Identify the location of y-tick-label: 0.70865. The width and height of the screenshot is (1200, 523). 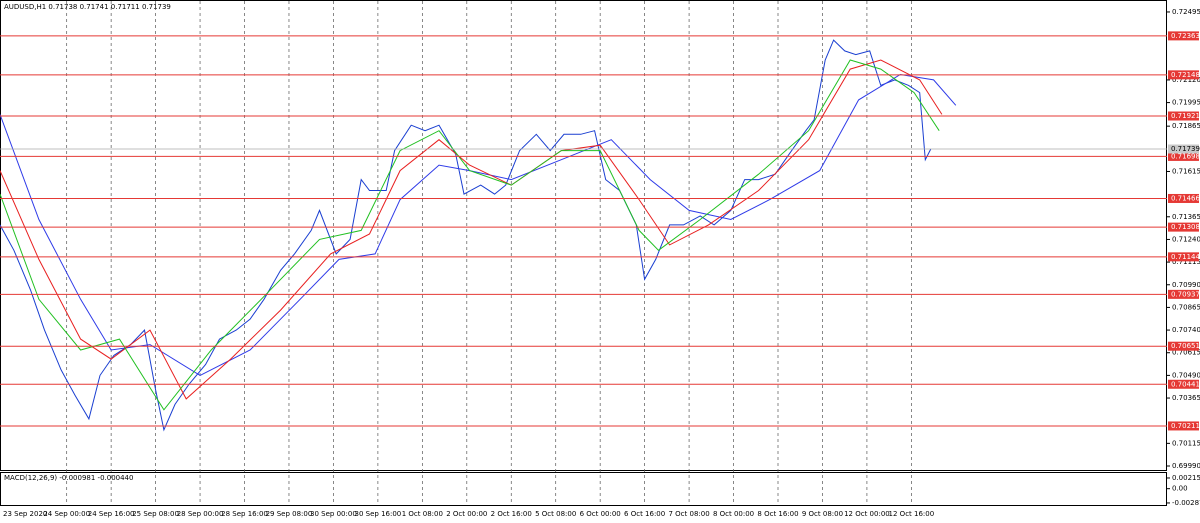
(1186, 307).